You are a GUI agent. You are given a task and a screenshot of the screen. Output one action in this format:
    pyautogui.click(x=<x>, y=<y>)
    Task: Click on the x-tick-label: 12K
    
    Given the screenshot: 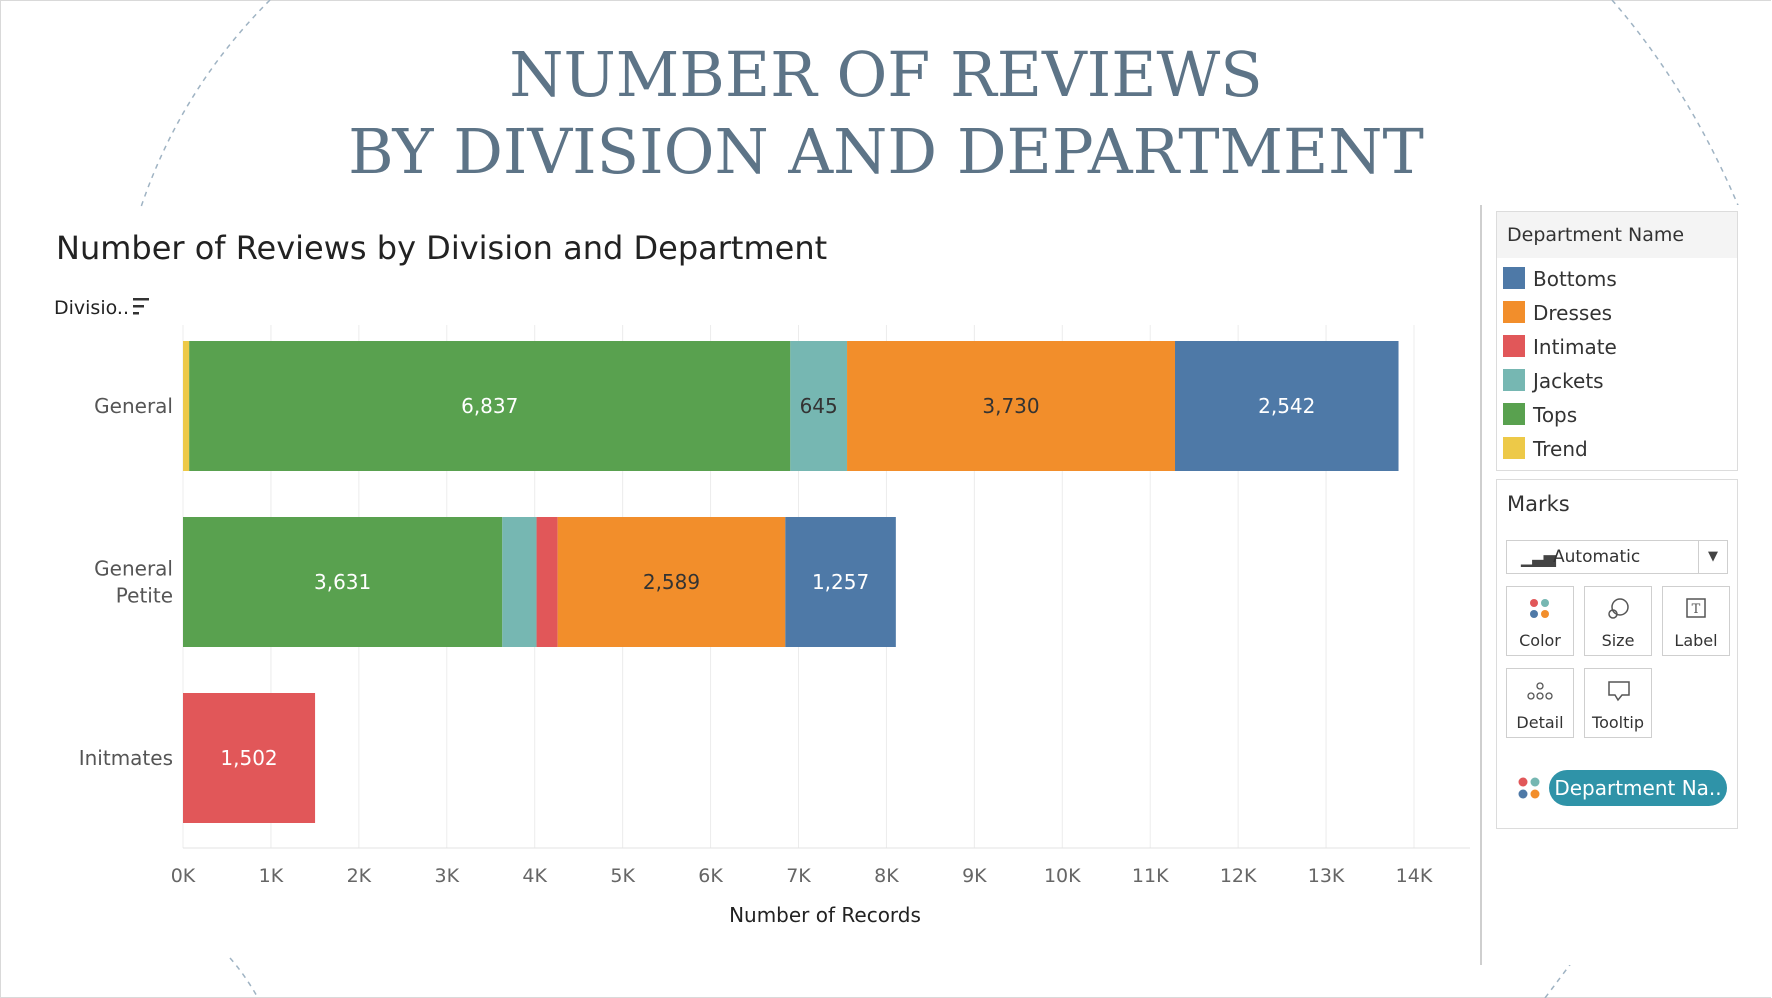 What is the action you would take?
    pyautogui.click(x=1238, y=876)
    